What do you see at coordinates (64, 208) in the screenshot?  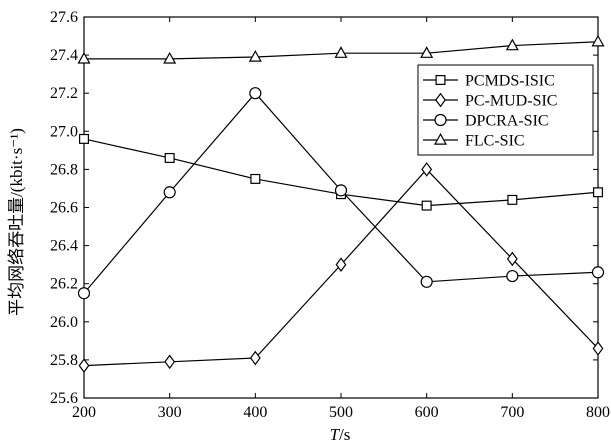 I see `y-tick-label: 26.6` at bounding box center [64, 208].